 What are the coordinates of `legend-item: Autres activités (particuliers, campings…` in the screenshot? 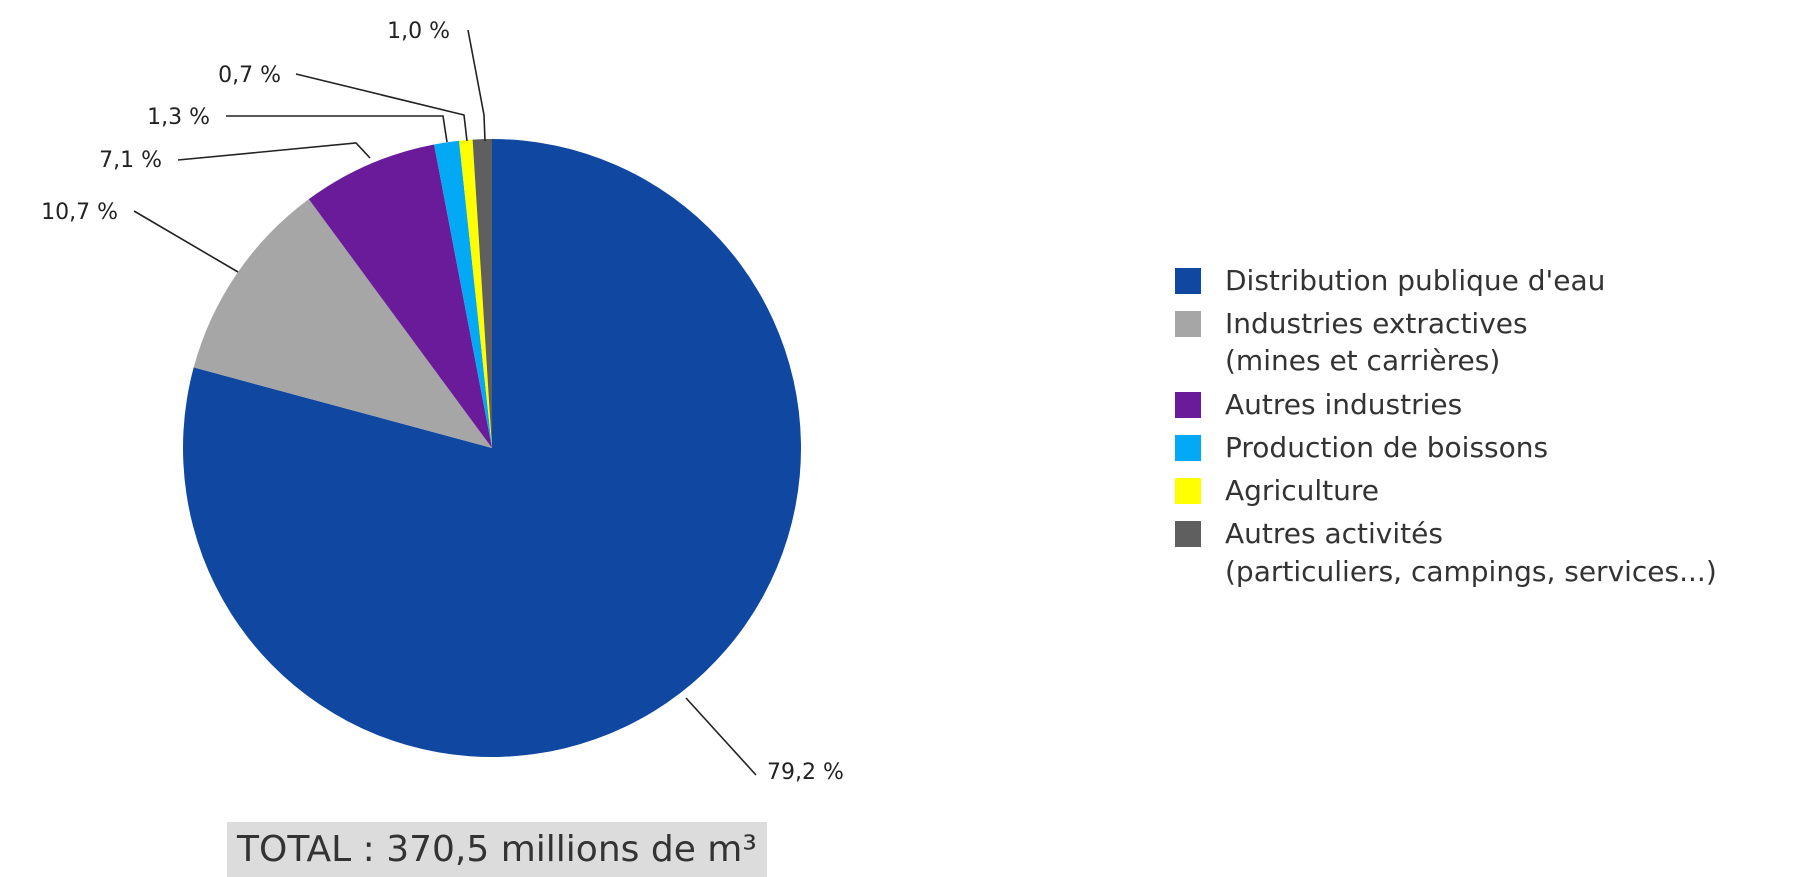 It's located at (1446, 552).